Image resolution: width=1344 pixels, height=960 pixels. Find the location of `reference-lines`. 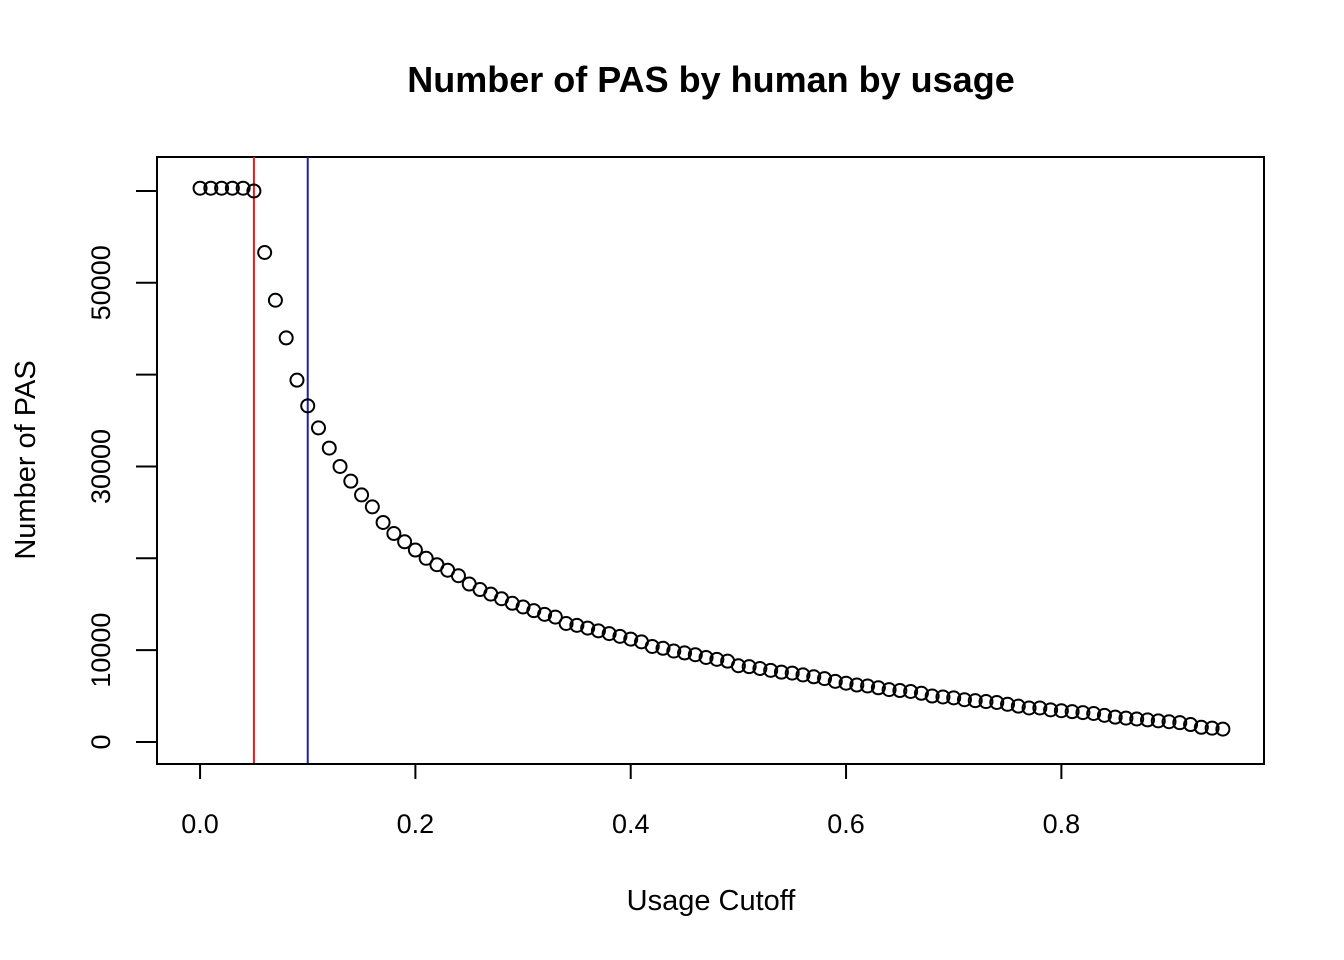

reference-lines is located at coordinates (280, 460).